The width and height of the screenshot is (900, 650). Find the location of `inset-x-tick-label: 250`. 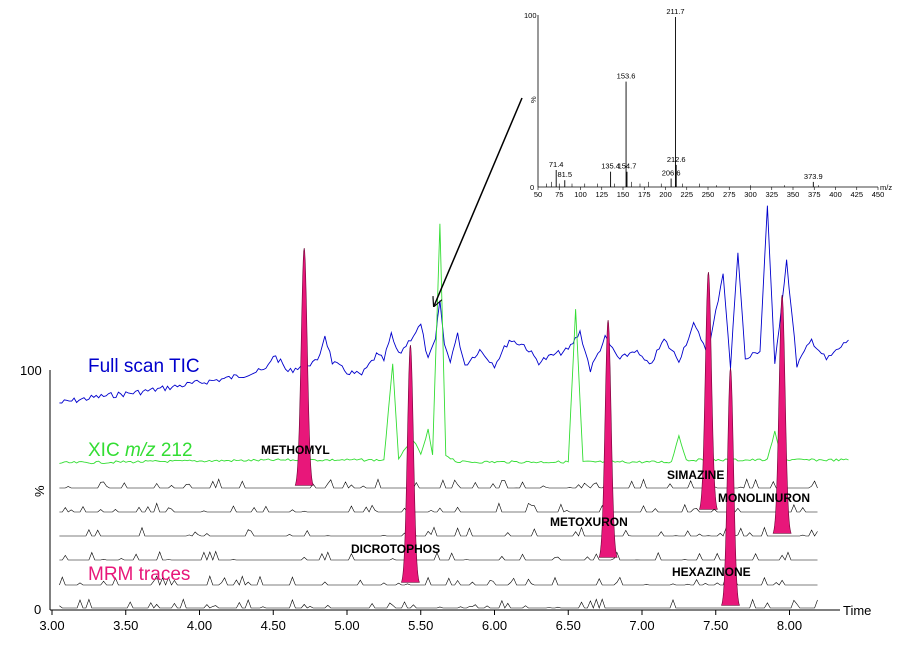

inset-x-tick-label: 250 is located at coordinates (708, 194).